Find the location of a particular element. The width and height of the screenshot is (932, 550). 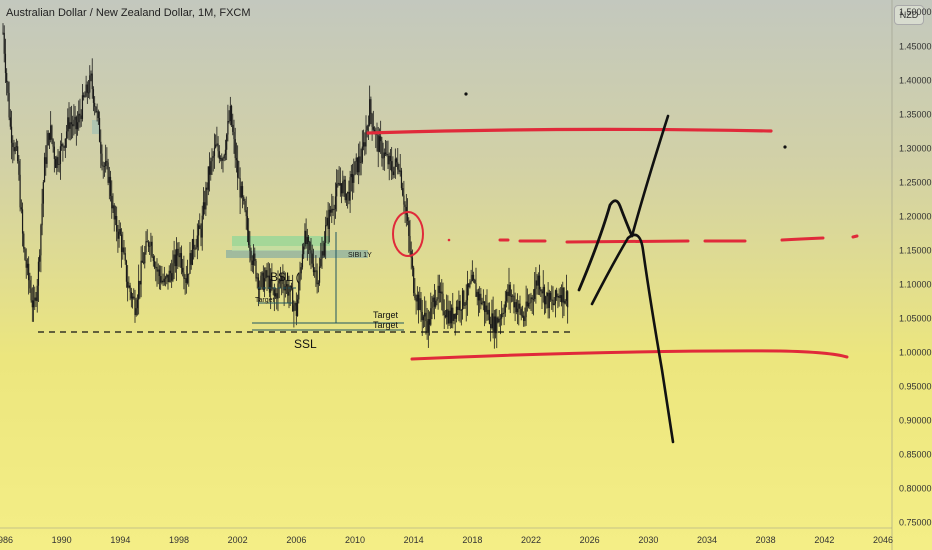

currency-badge: NZD is located at coordinates (909, 15).